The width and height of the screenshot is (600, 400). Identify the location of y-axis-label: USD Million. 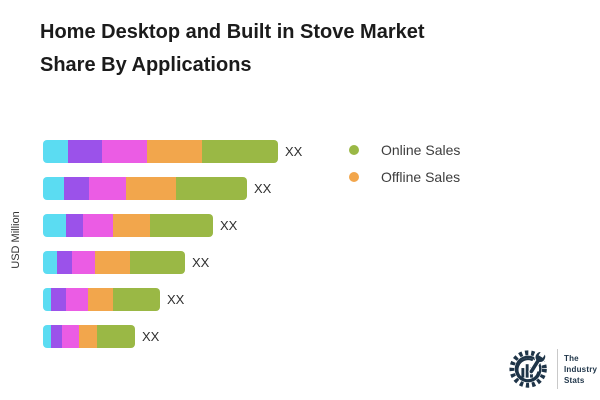
(16, 240).